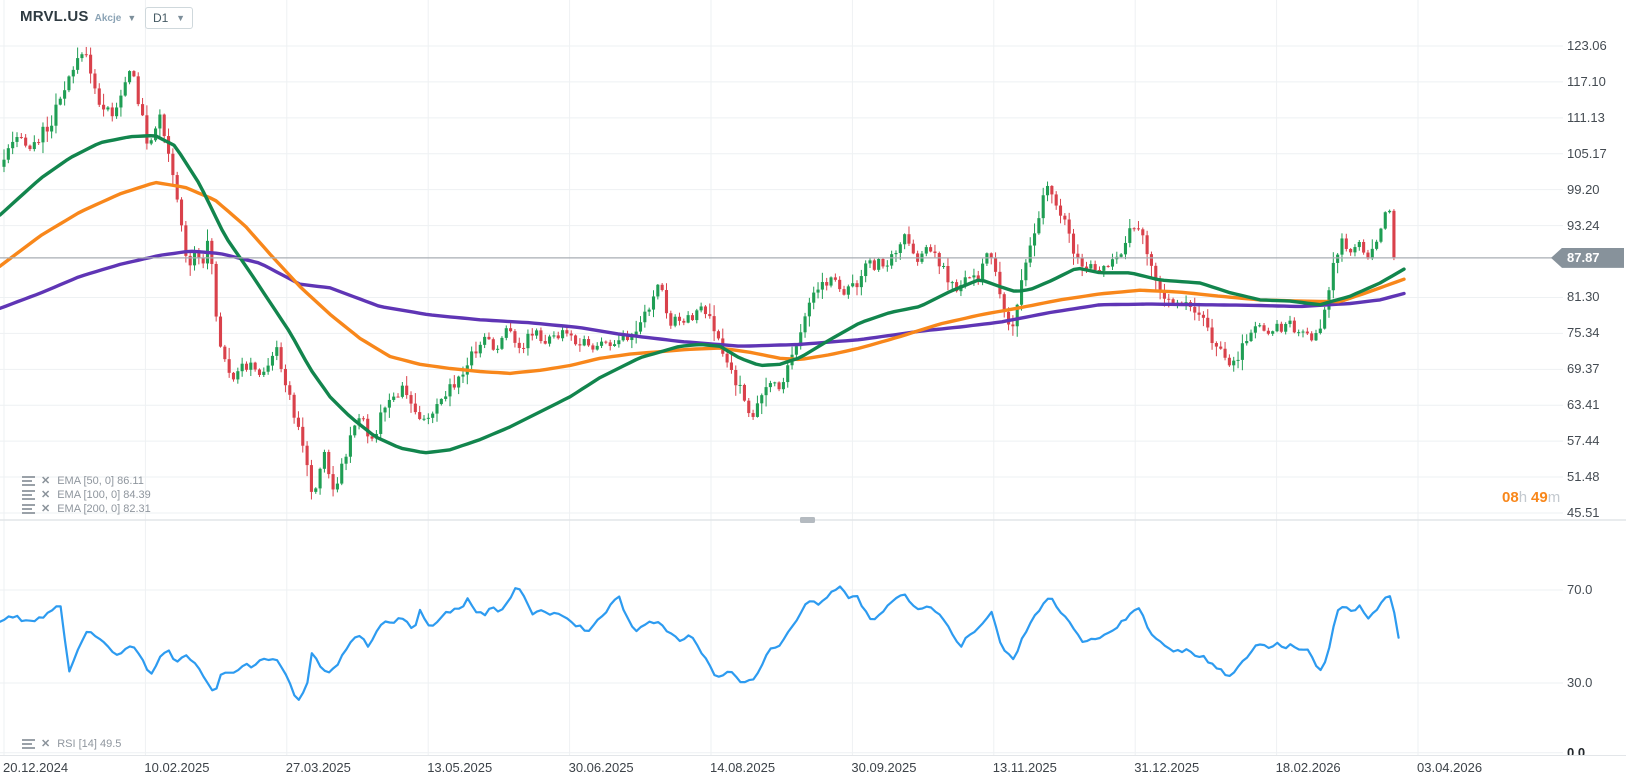 The width and height of the screenshot is (1626, 779). I want to click on countdown-minutes-unit: m, so click(1554, 497).